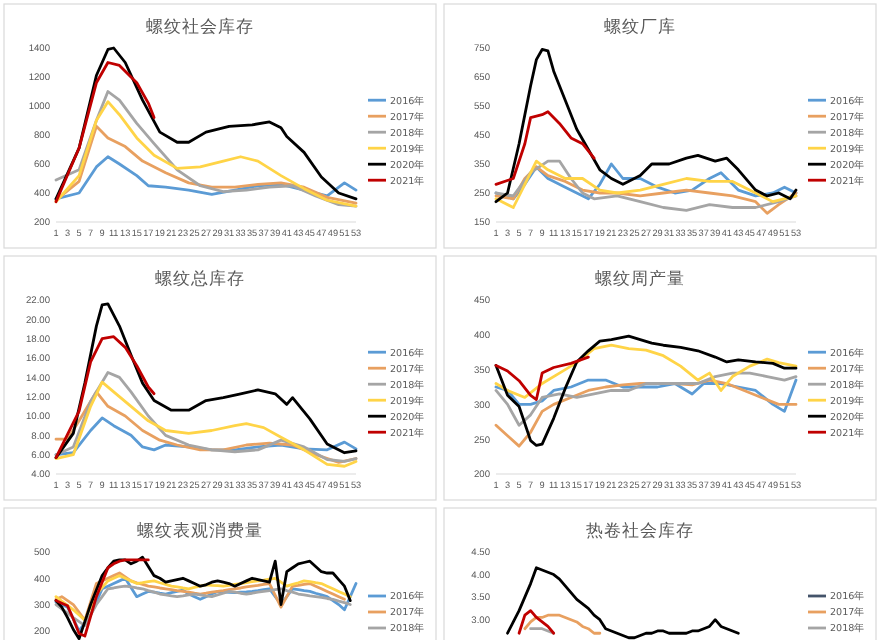 This screenshot has height=640, width=880. Describe the element at coordinates (200, 27) in the screenshot. I see `chart-title: 螺纹社会库存` at that location.